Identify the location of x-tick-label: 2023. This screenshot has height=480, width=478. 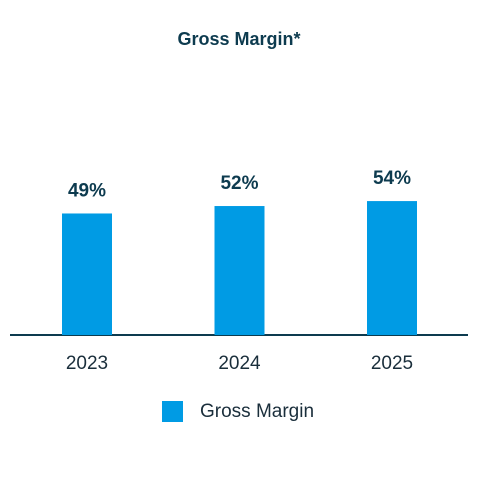
(87, 363).